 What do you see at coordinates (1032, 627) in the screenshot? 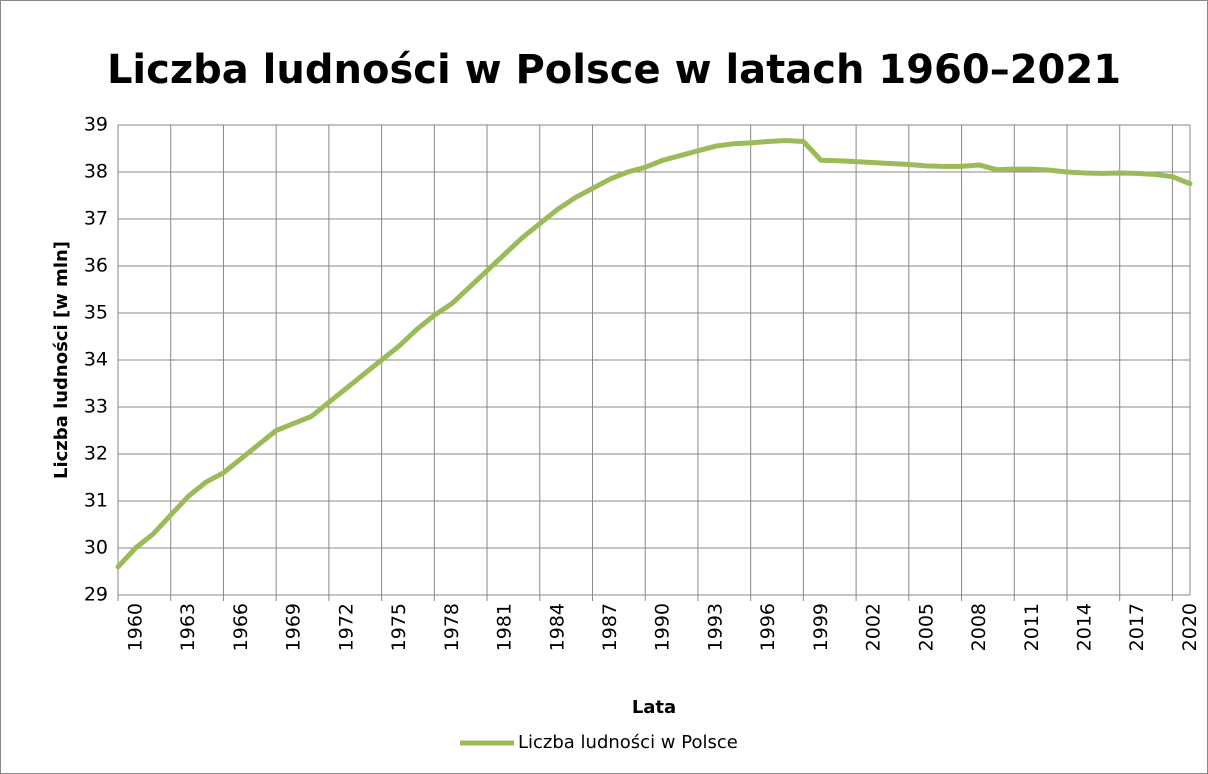
I see `x-tick-label: 2011` at bounding box center [1032, 627].